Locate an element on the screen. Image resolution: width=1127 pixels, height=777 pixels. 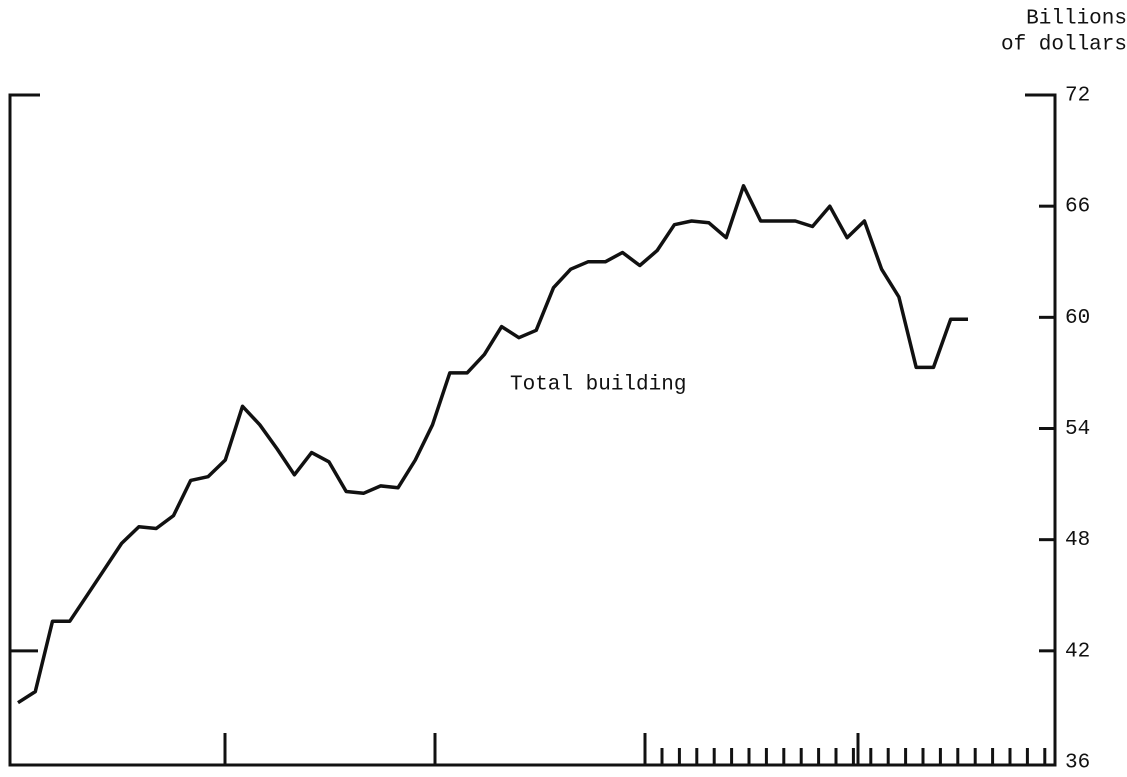
y-tick-label: 36 is located at coordinates (1077, 763).